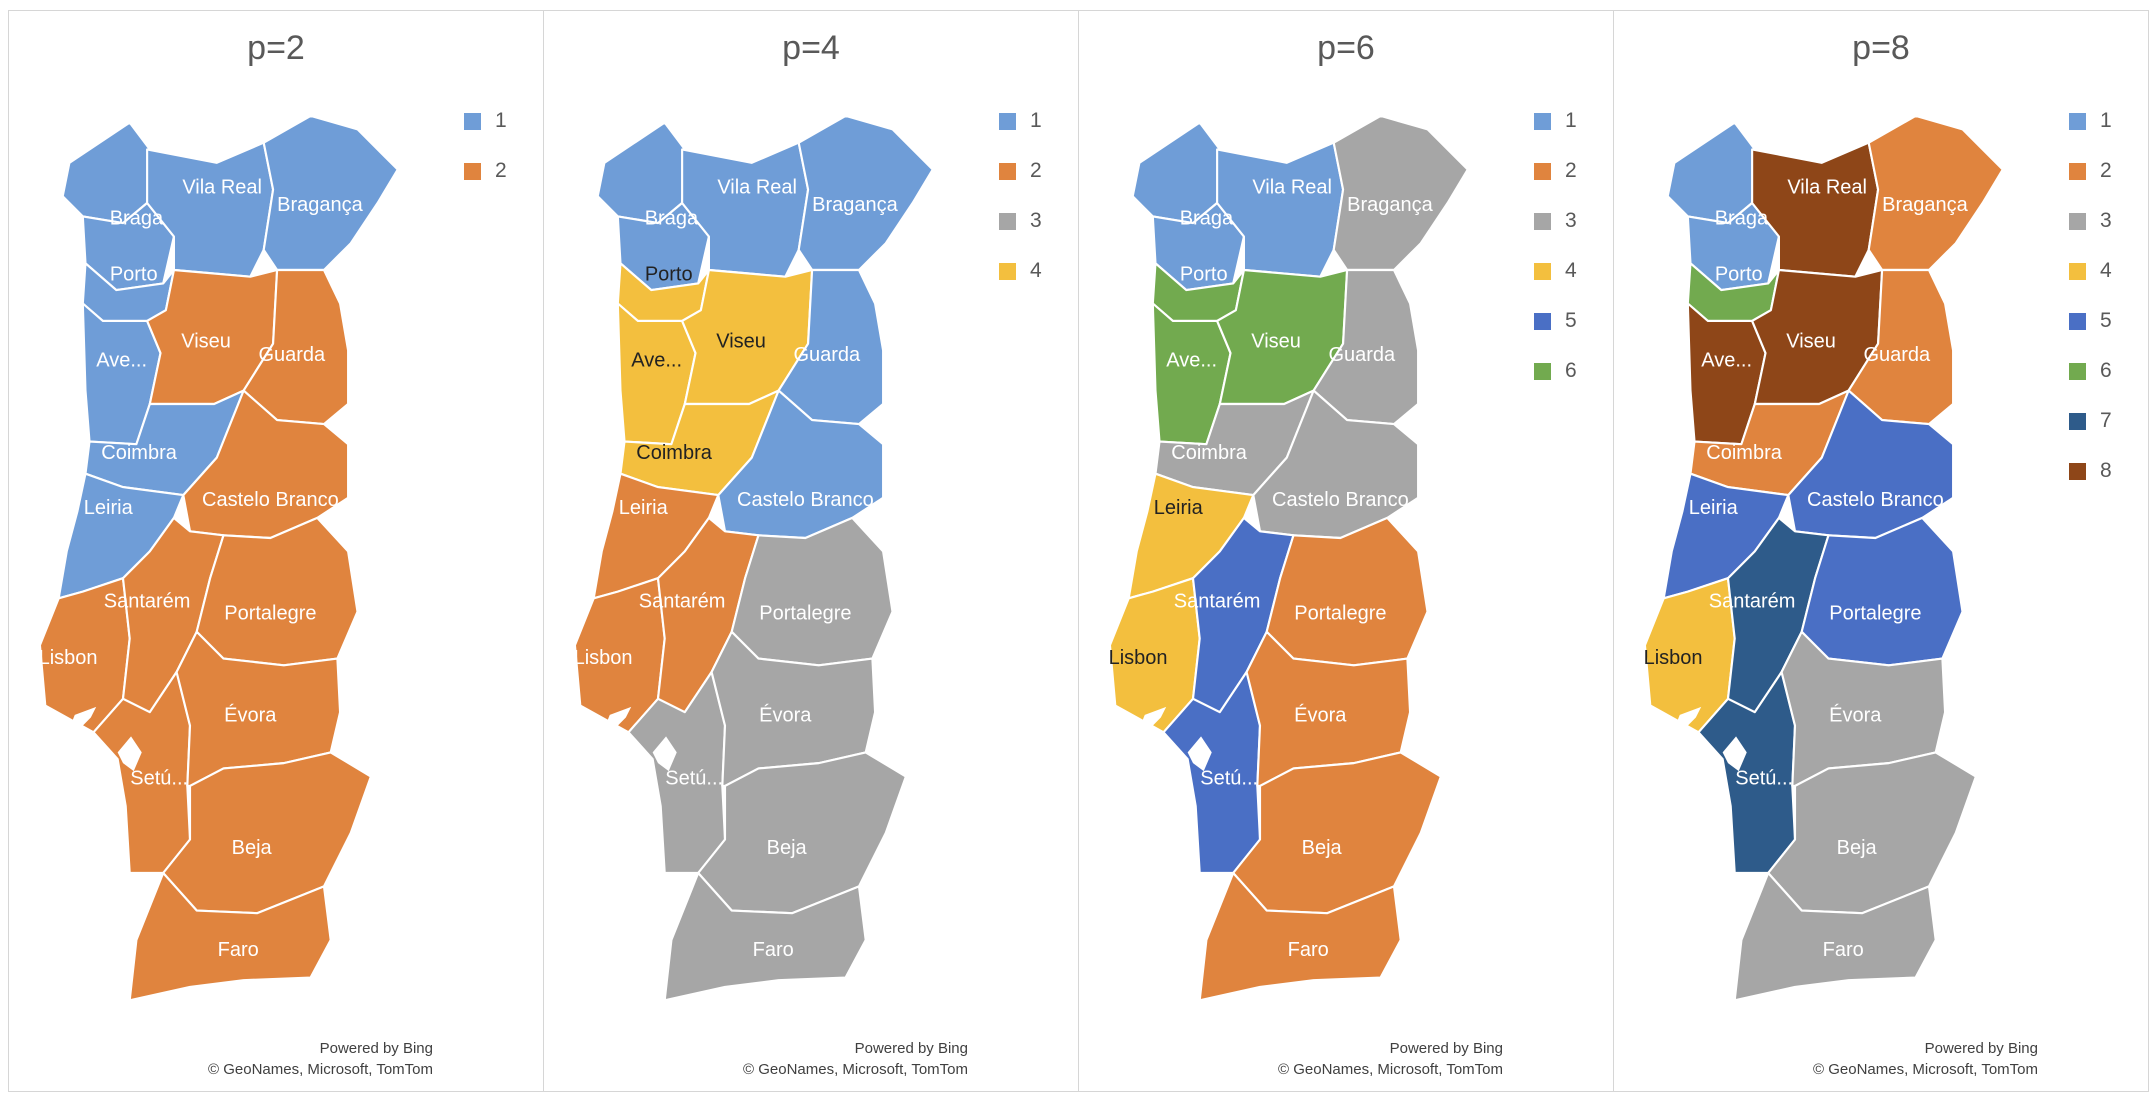 The image size is (2156, 1098). What do you see at coordinates (1571, 320) in the screenshot?
I see `legend-label: 5` at bounding box center [1571, 320].